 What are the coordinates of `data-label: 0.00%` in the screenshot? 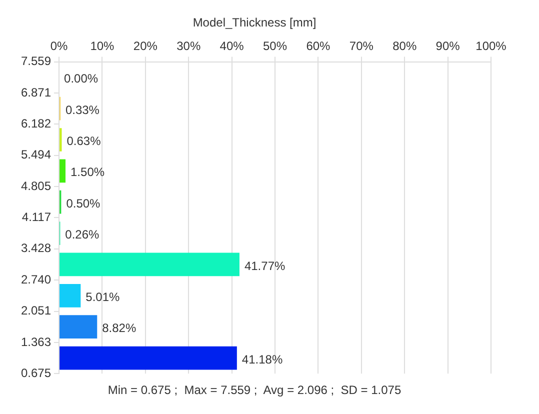 It's located at (81, 79).